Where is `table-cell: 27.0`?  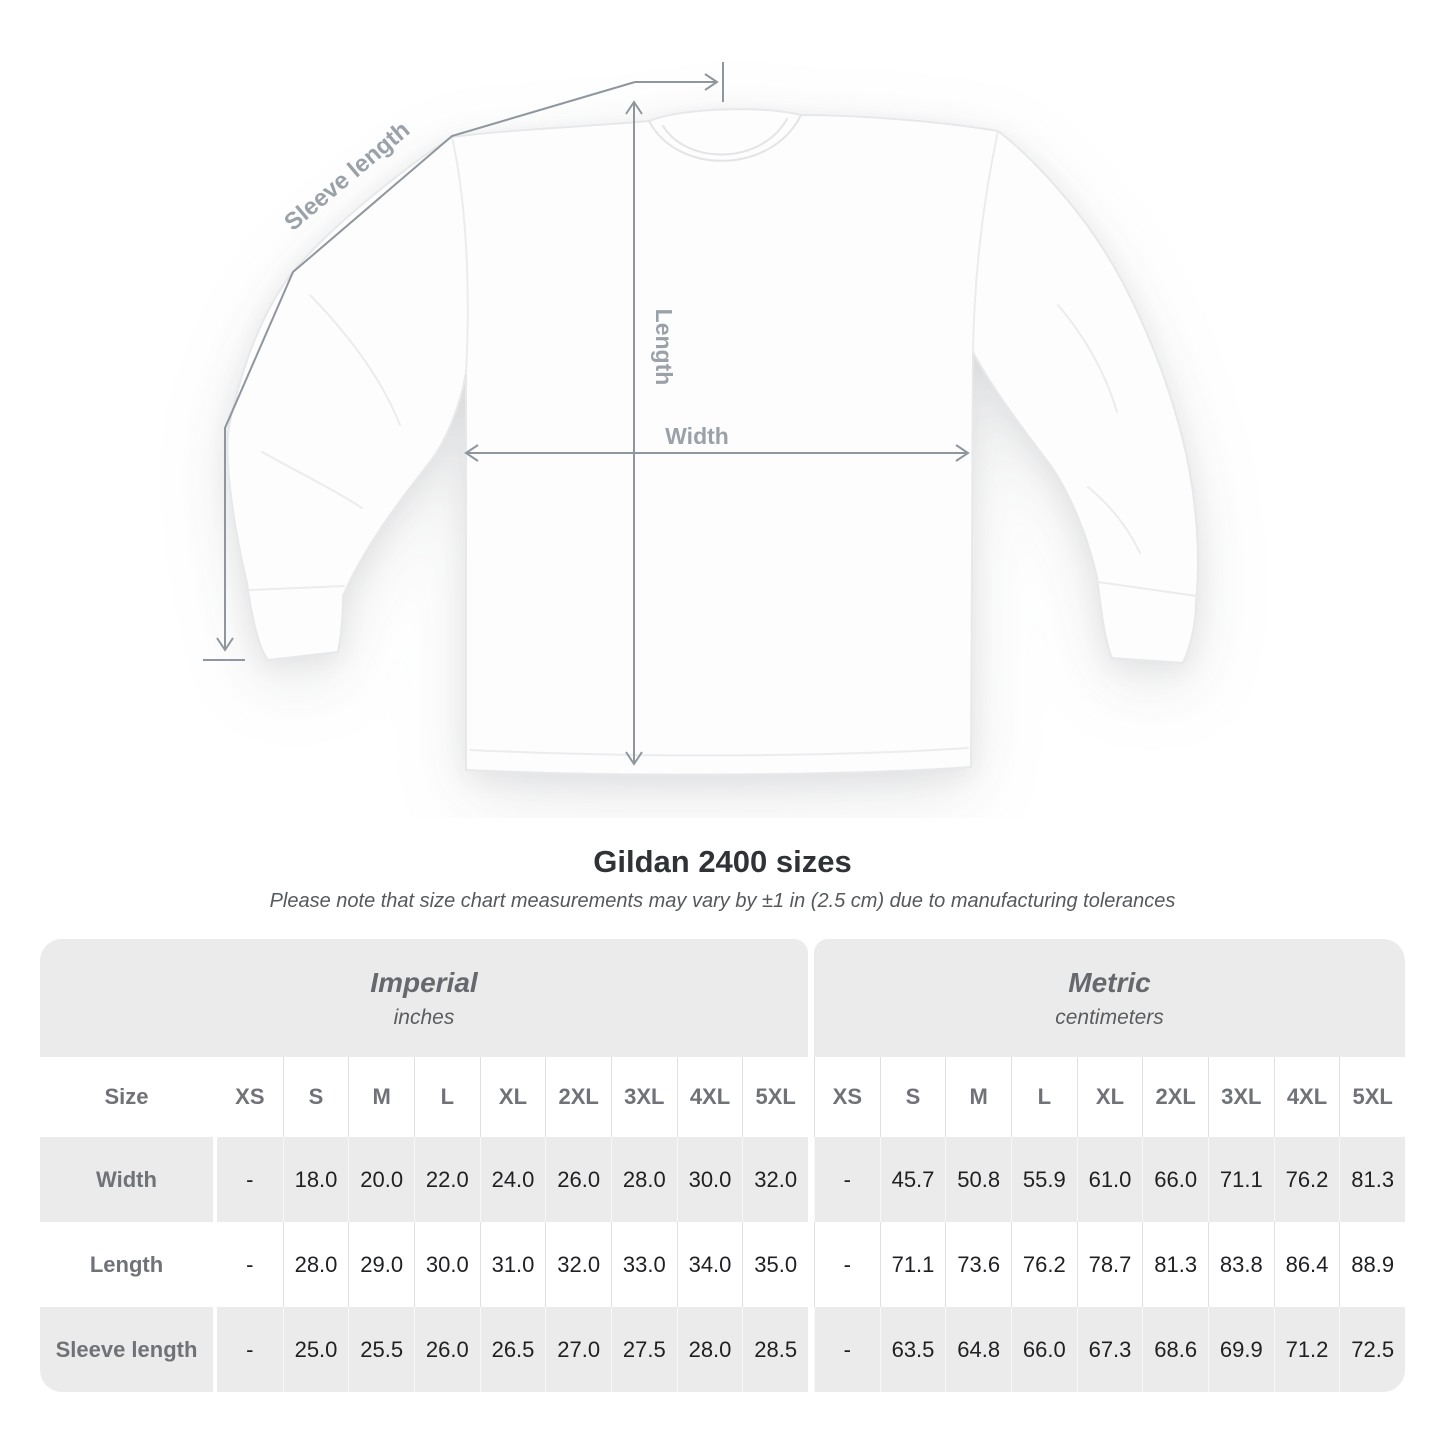 table-cell: 27.0 is located at coordinates (578, 1349).